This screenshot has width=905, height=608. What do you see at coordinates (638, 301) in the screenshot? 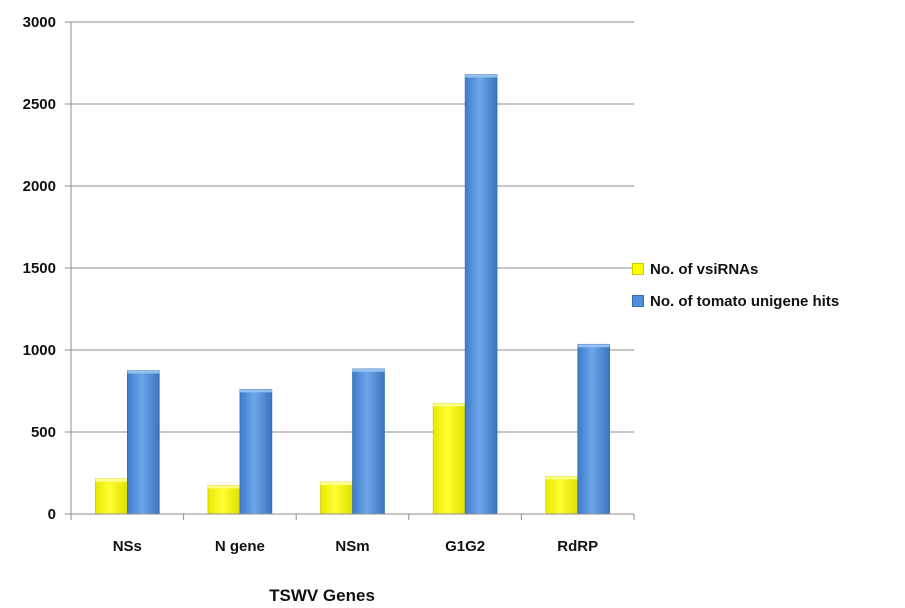
I see `legend-swatch-unigene-hits` at bounding box center [638, 301].